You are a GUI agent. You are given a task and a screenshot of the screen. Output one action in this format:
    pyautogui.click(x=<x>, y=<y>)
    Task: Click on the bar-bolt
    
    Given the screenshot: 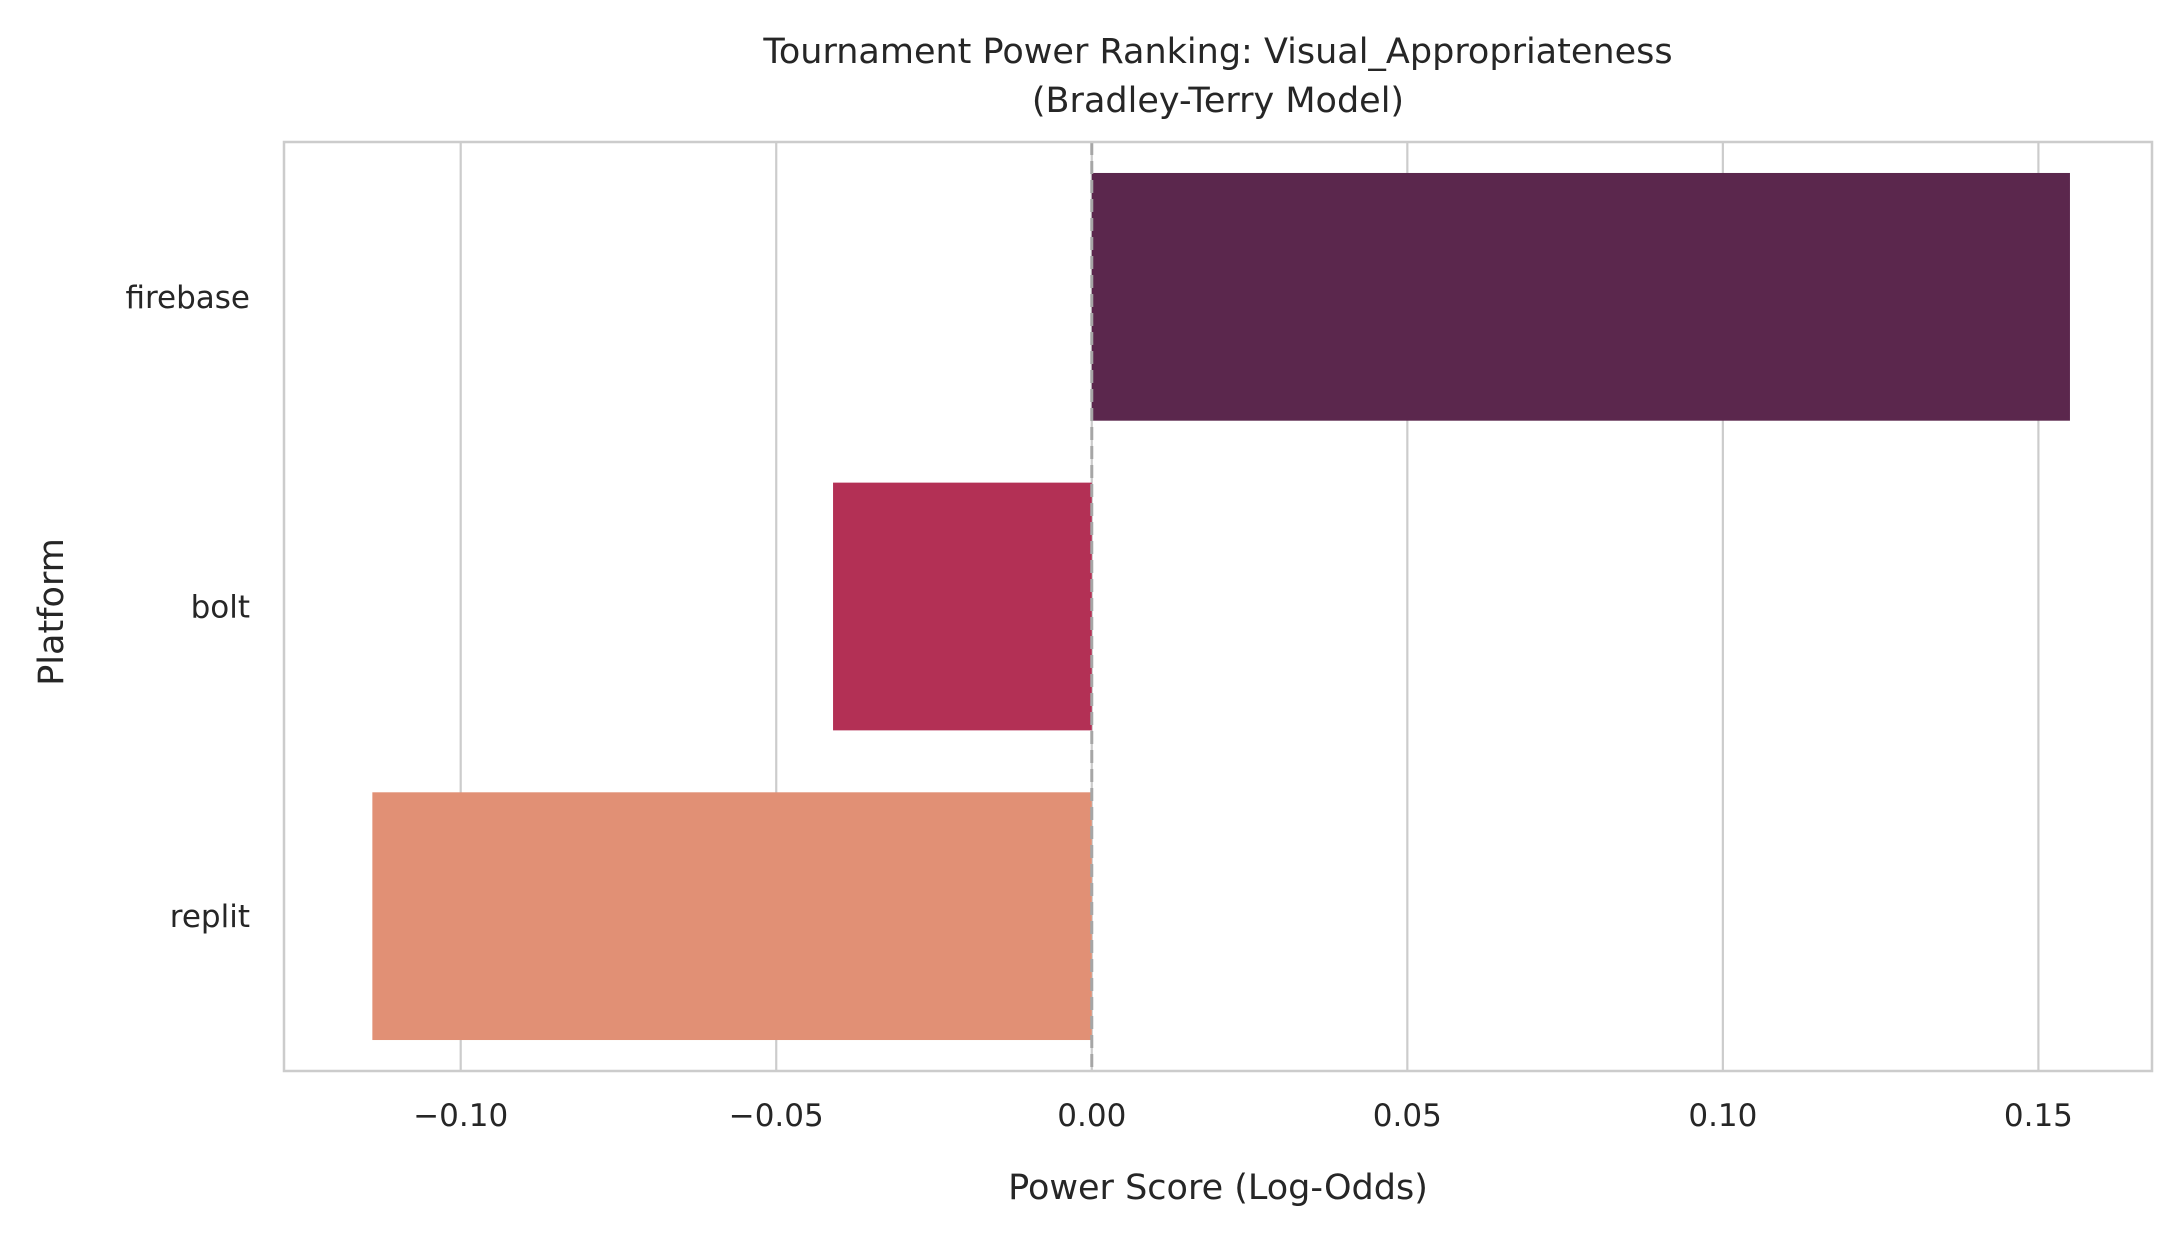 What is the action you would take?
    pyautogui.click(x=962, y=606)
    